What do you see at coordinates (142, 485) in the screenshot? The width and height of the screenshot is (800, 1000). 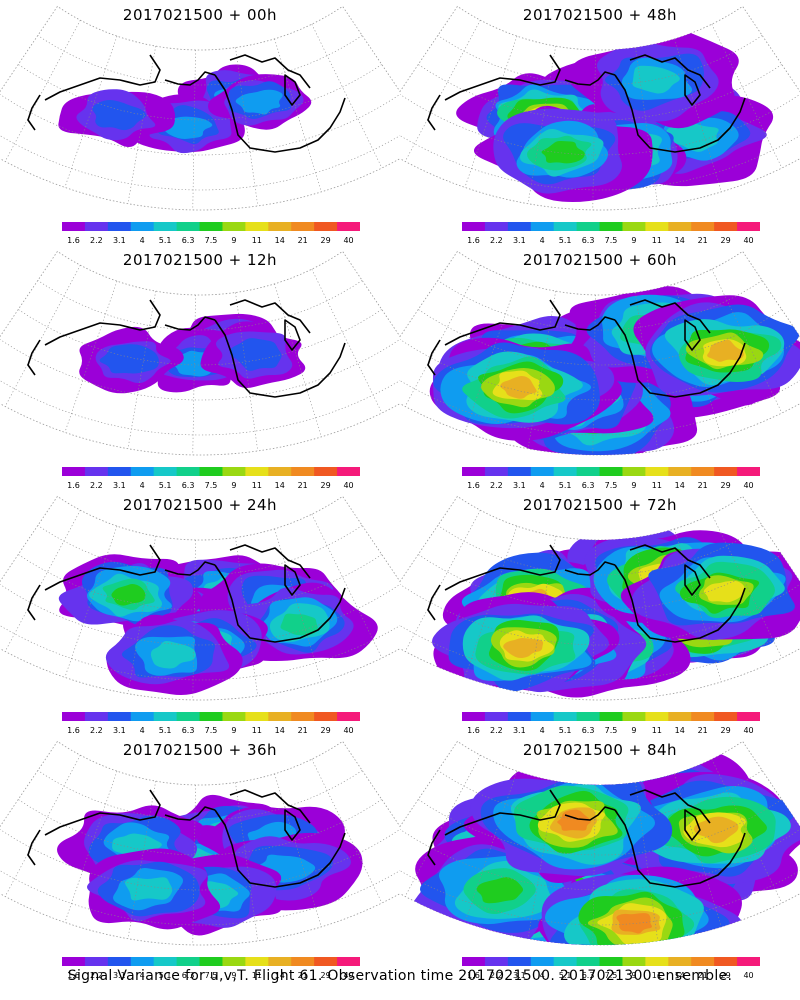 I see `colorbar-tick-label: 4` at bounding box center [142, 485].